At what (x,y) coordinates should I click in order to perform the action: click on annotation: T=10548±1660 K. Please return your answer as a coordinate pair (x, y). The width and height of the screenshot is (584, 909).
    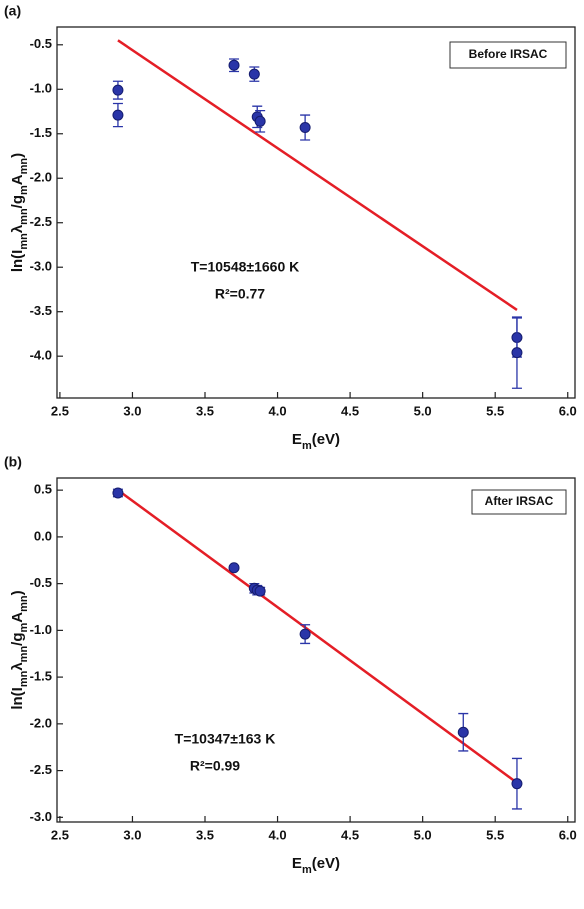
    Looking at the image, I should click on (245, 267).